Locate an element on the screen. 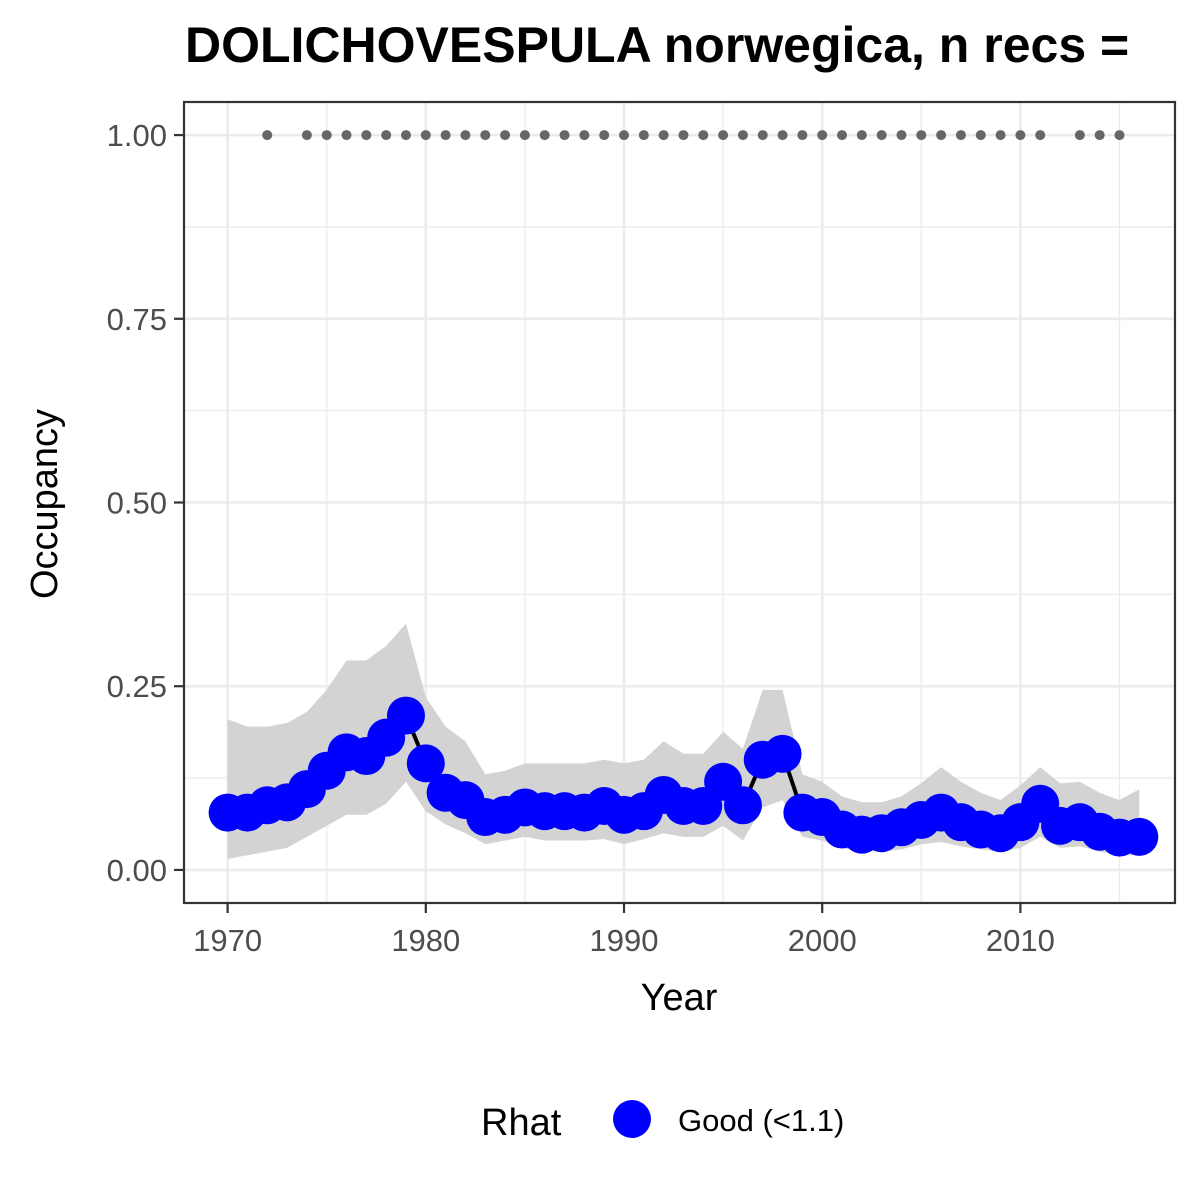  y-tick-label: 0.25 is located at coordinates (137, 686).